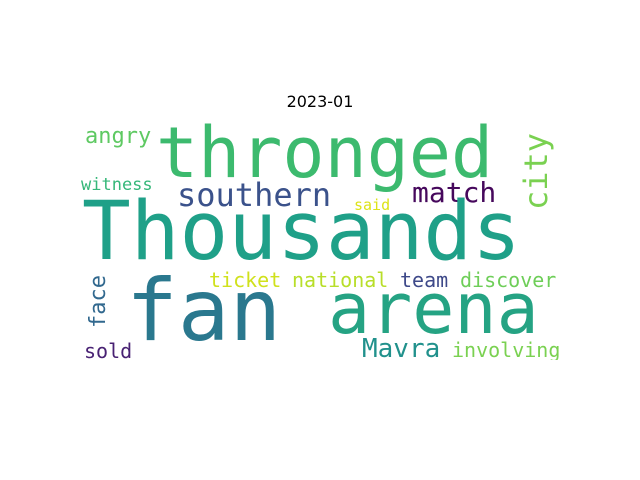 Image resolution: width=640 pixels, height=480 pixels. What do you see at coordinates (117, 185) in the screenshot?
I see `word-witness: witness` at bounding box center [117, 185].